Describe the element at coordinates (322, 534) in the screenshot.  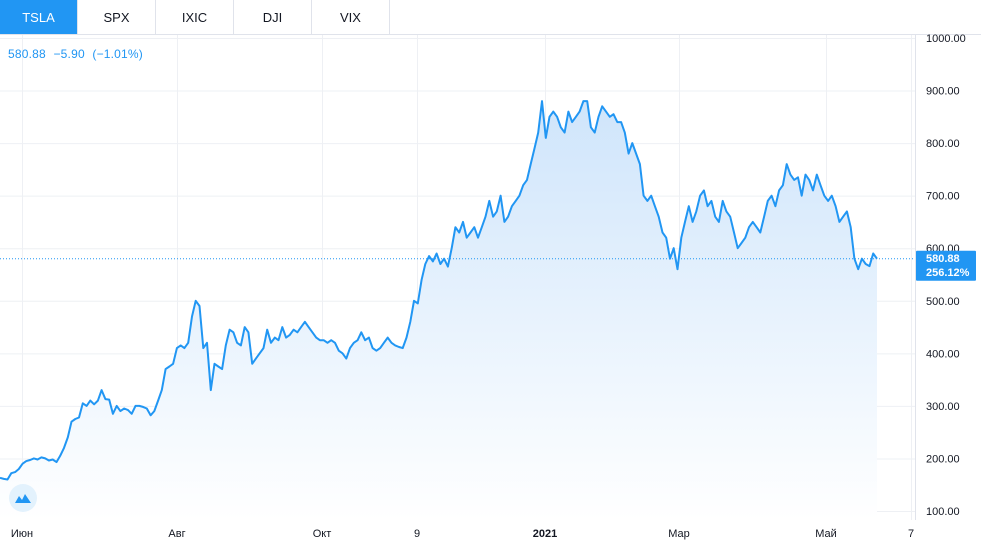
I see `x-tick-label: Окт` at that location.